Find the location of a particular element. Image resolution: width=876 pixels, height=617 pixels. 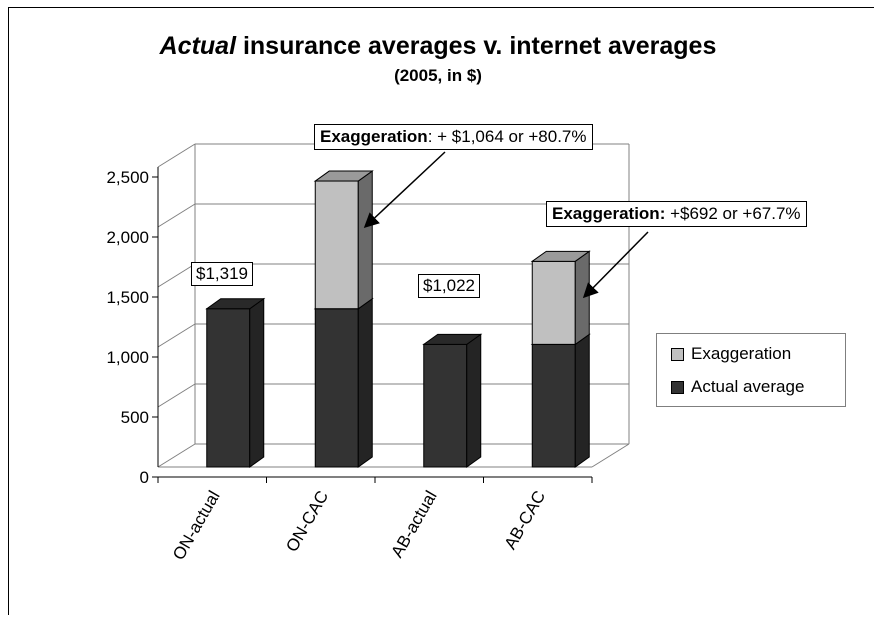

value-label-on-actual: $1,319 is located at coordinates (222, 274).